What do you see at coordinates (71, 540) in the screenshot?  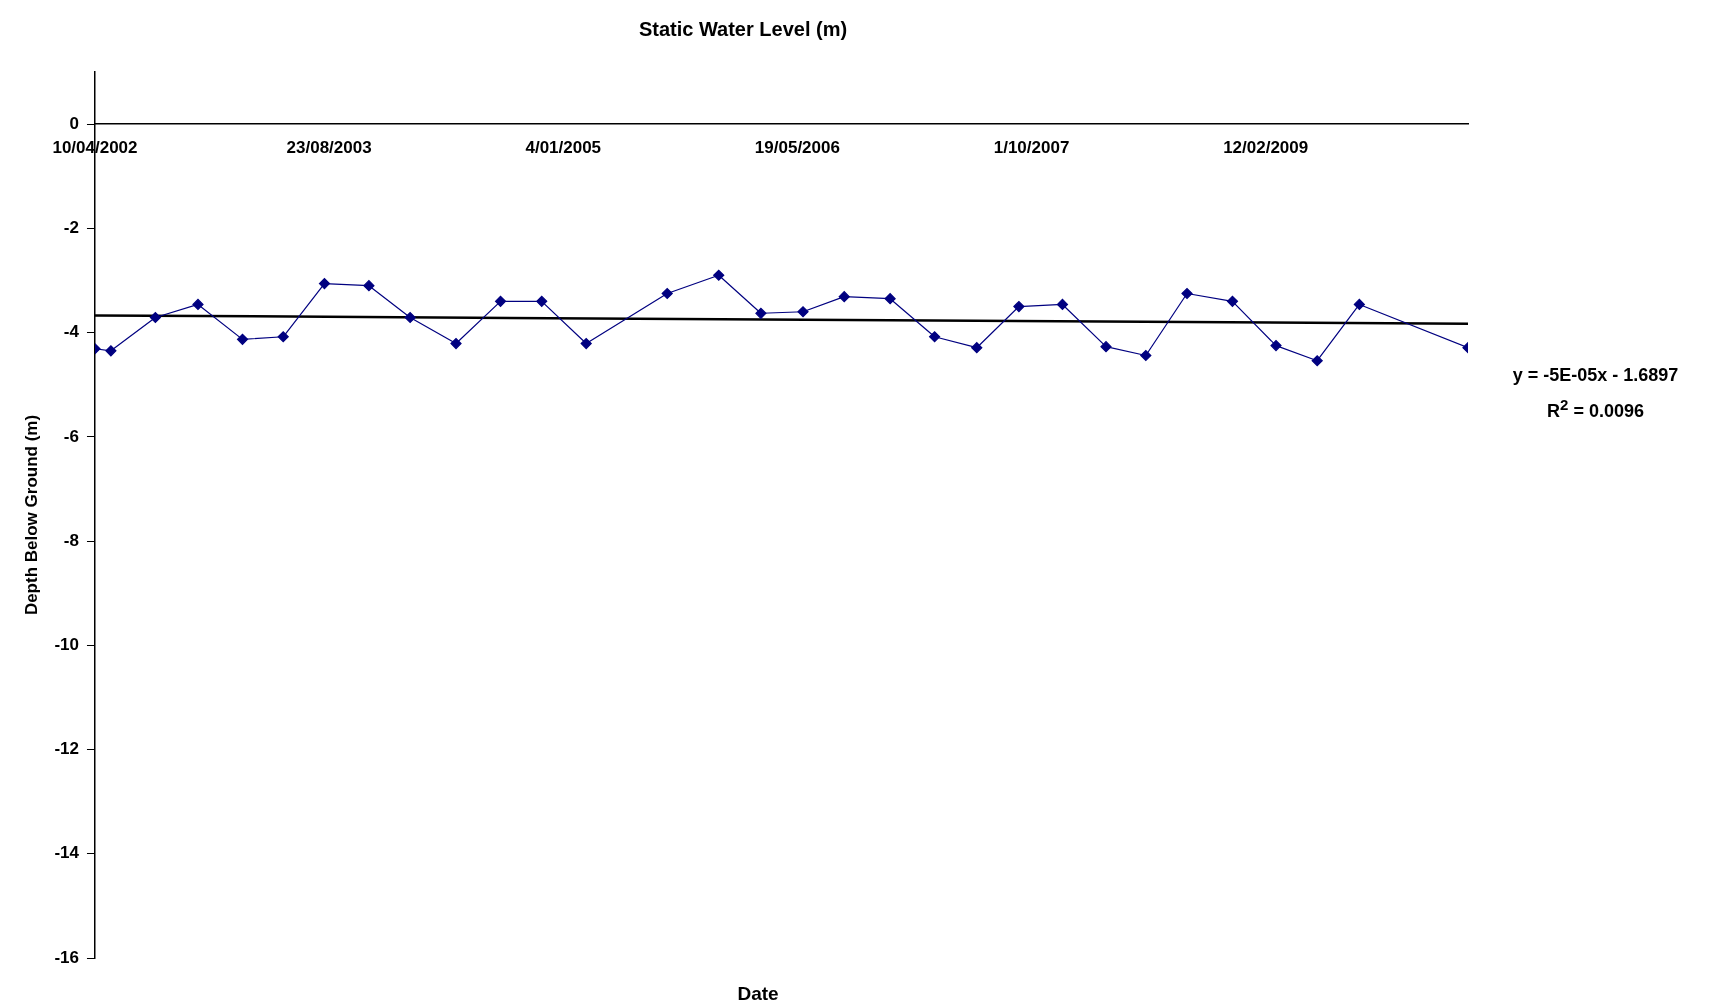 I see `y-tick-label: -8` at bounding box center [71, 540].